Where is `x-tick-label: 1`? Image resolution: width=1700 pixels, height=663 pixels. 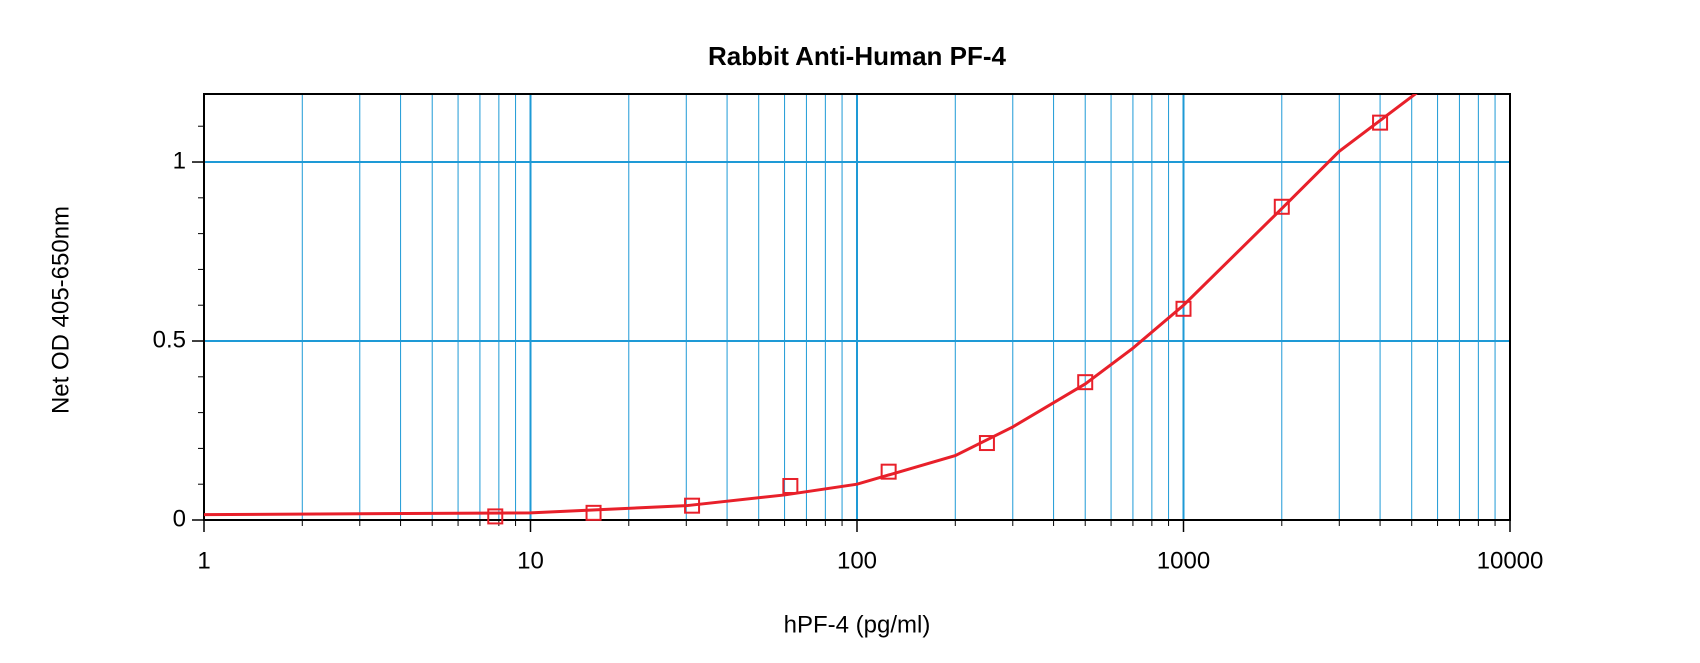
x-tick-label: 1 is located at coordinates (203, 560).